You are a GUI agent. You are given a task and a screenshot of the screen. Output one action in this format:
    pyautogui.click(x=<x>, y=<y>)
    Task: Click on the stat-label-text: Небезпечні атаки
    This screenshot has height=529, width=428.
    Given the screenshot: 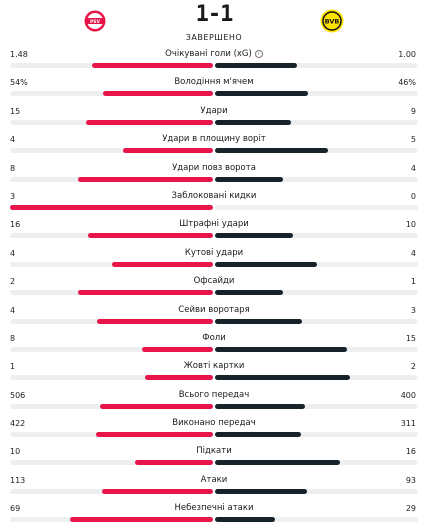 What is the action you would take?
    pyautogui.click(x=214, y=508)
    